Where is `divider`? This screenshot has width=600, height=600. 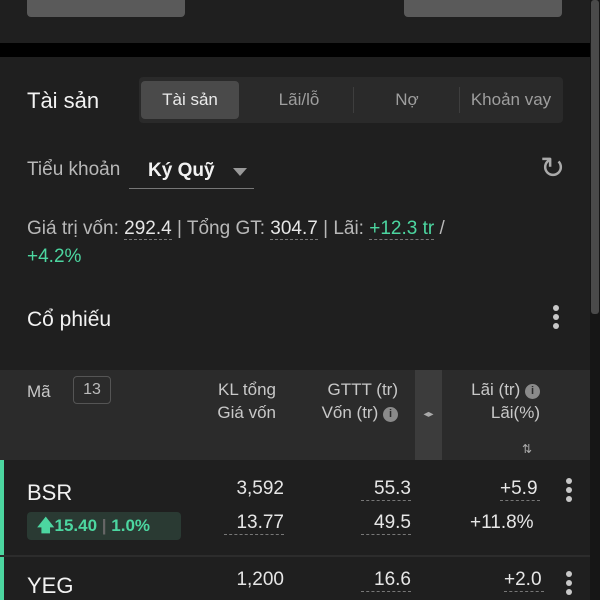
divider is located at coordinates (295, 50).